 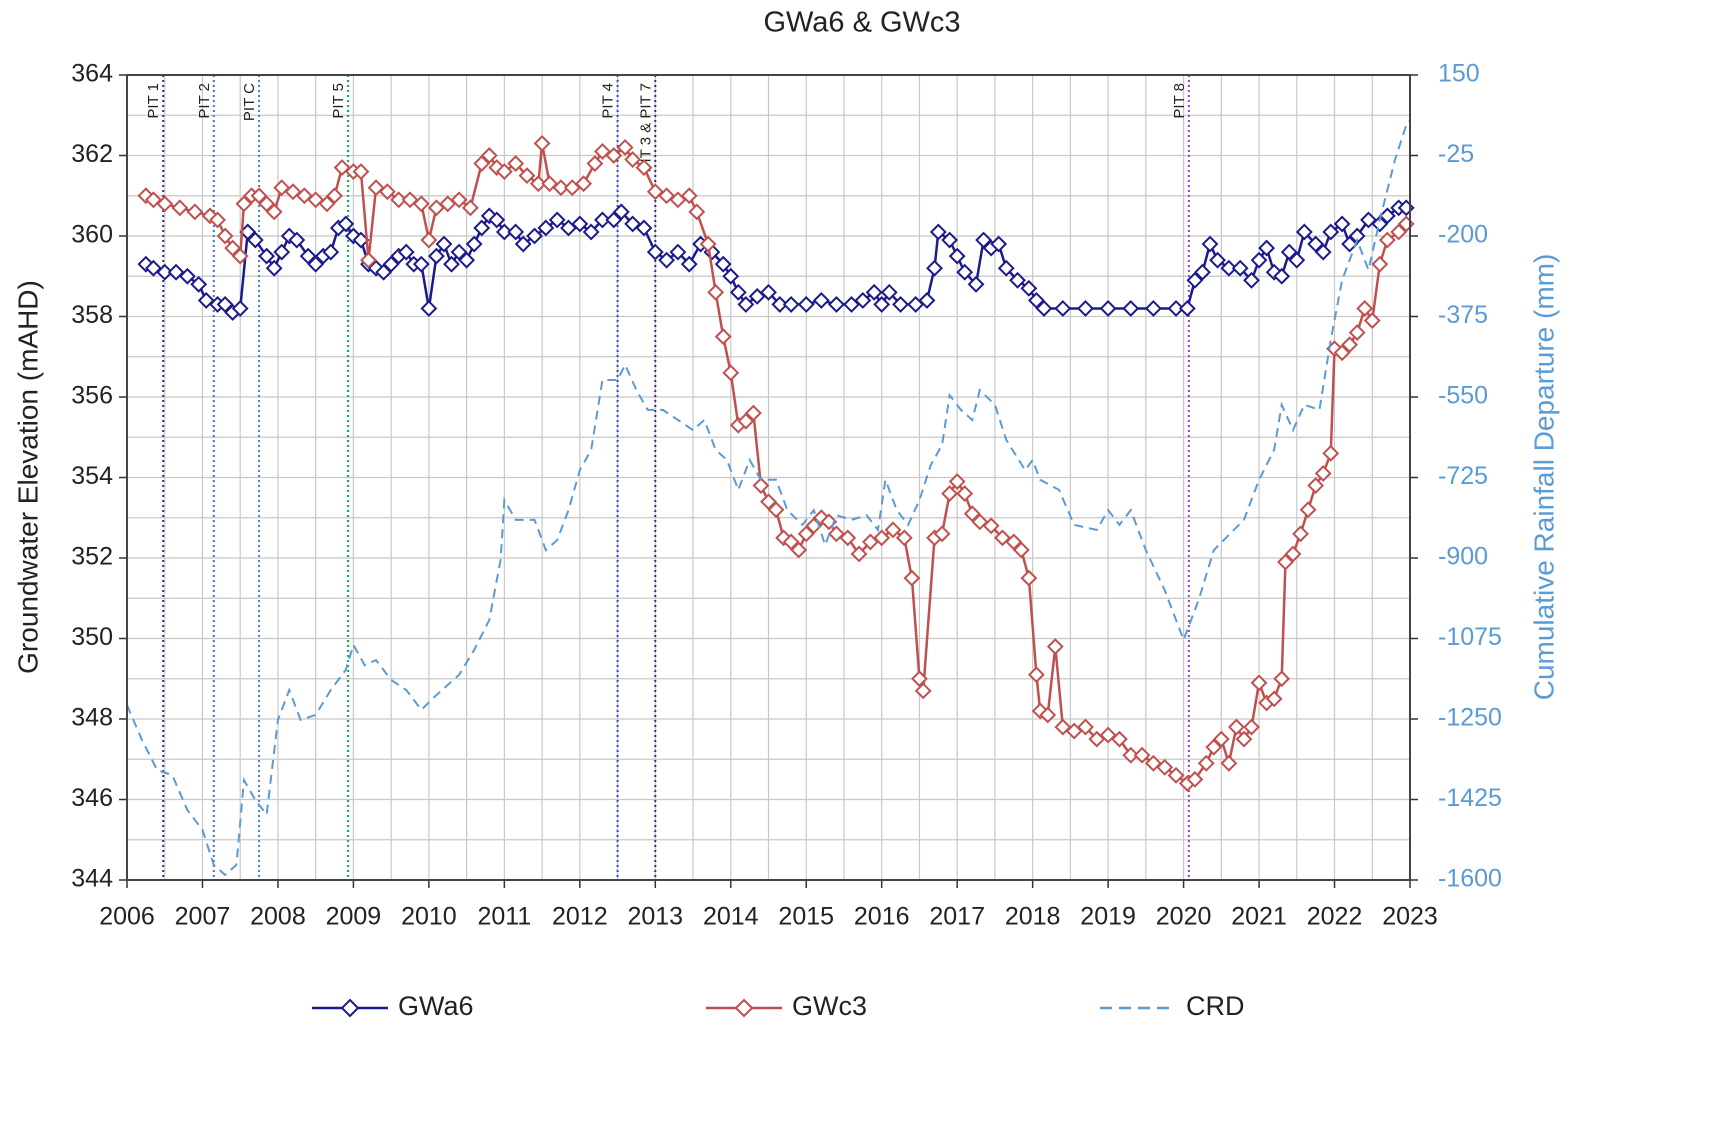 I want to click on y2-tick-label: -200, so click(x=1463, y=235).